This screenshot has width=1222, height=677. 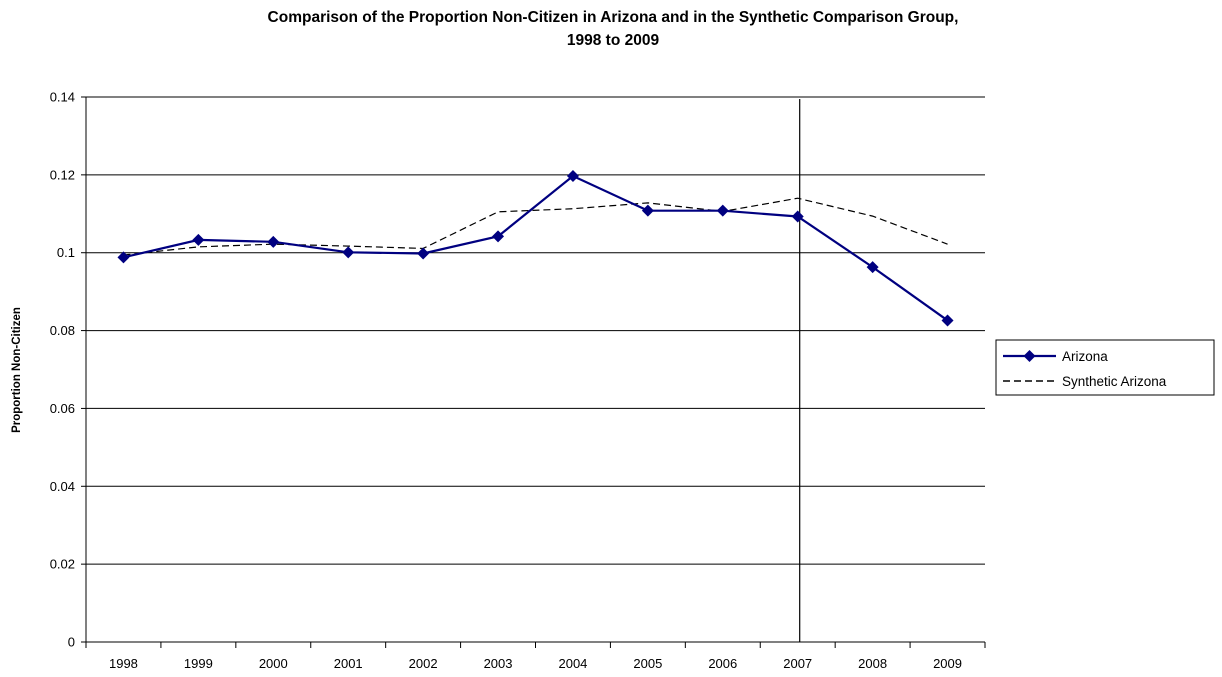 I want to click on y-tick-label: 0.06, so click(x=62, y=408).